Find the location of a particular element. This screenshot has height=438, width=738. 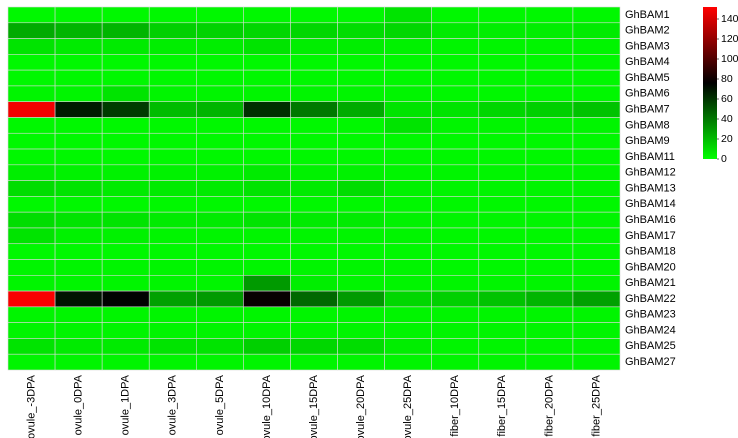

column-label: fiber_15DPA is located at coordinates (502, 405).